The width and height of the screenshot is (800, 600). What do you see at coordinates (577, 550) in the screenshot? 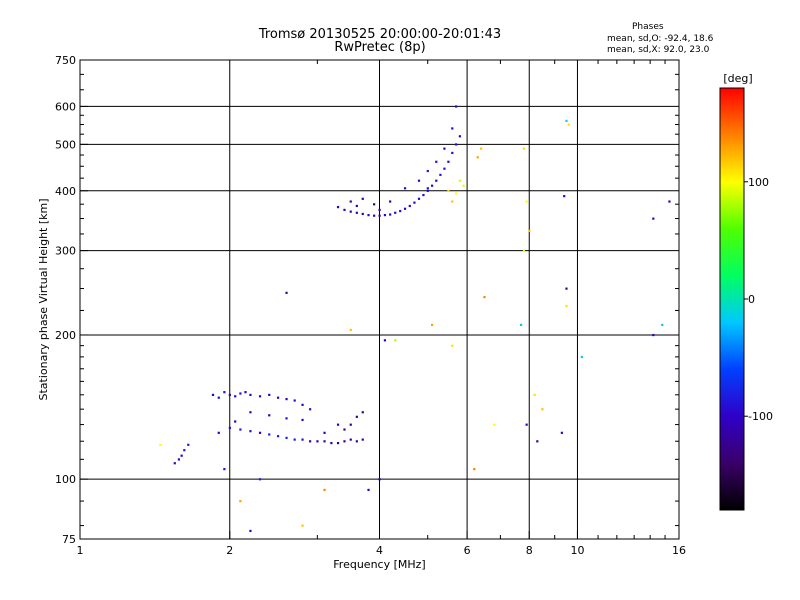
I see `x-tick-label: 10` at bounding box center [577, 550].